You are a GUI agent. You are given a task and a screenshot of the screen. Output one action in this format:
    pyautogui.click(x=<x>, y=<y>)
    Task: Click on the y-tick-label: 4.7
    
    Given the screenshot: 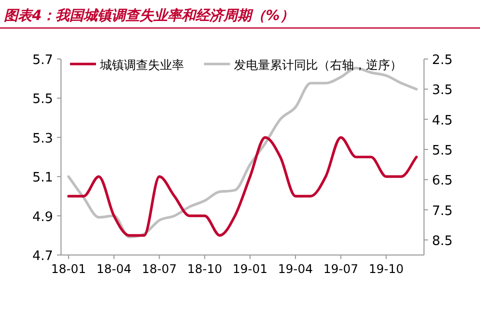 What is the action you would take?
    pyautogui.click(x=42, y=256)
    